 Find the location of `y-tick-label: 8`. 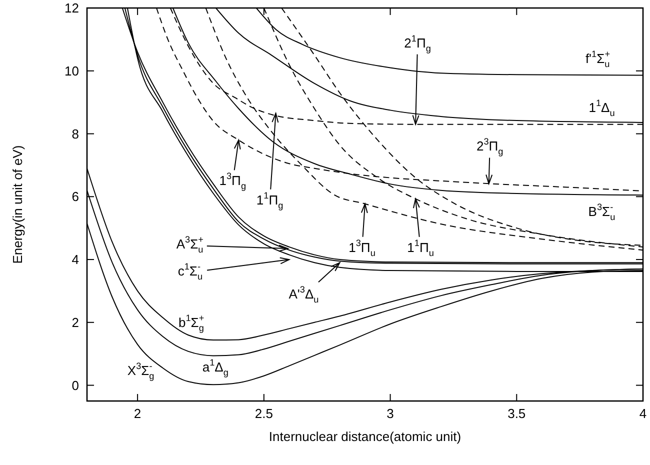

y-tick-label: 8 is located at coordinates (75, 134).